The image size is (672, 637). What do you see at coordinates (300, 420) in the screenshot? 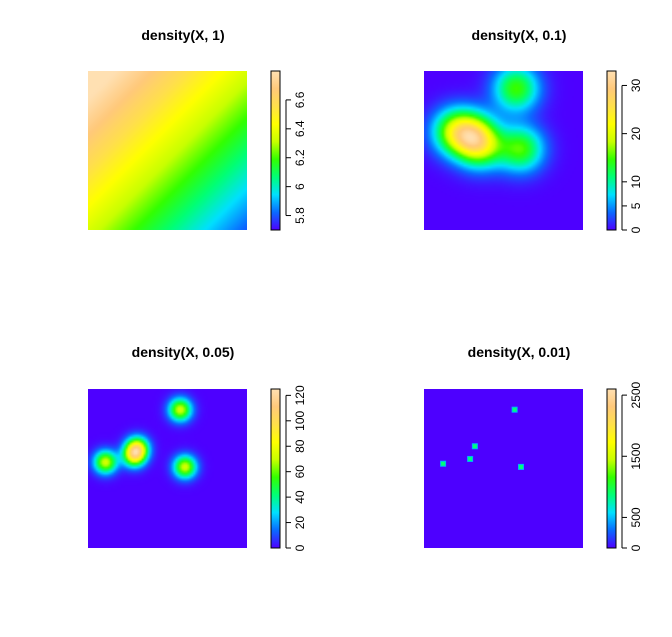
I see `colorbar-tick-label: 100` at bounding box center [300, 420].